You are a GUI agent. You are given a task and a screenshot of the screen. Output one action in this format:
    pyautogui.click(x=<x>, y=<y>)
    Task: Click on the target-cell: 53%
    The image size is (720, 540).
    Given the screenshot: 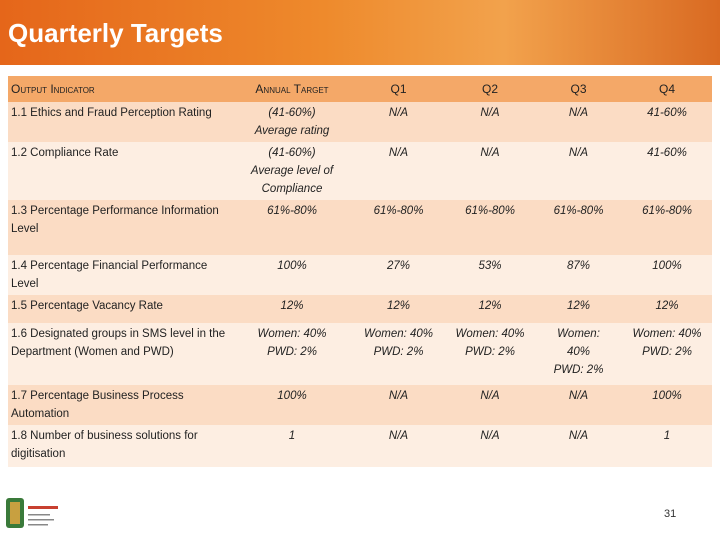 What is the action you would take?
    pyautogui.click(x=490, y=275)
    